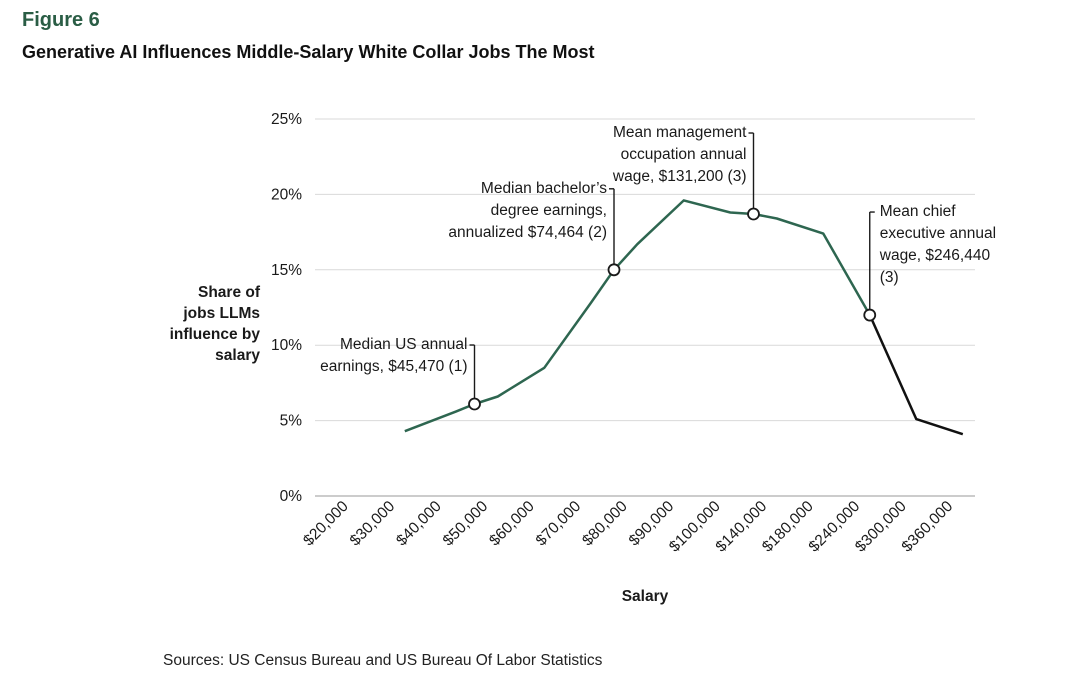 This screenshot has height=695, width=1080. What do you see at coordinates (679, 176) in the screenshot?
I see `annotation-line: wage, $131,200 (3)` at bounding box center [679, 176].